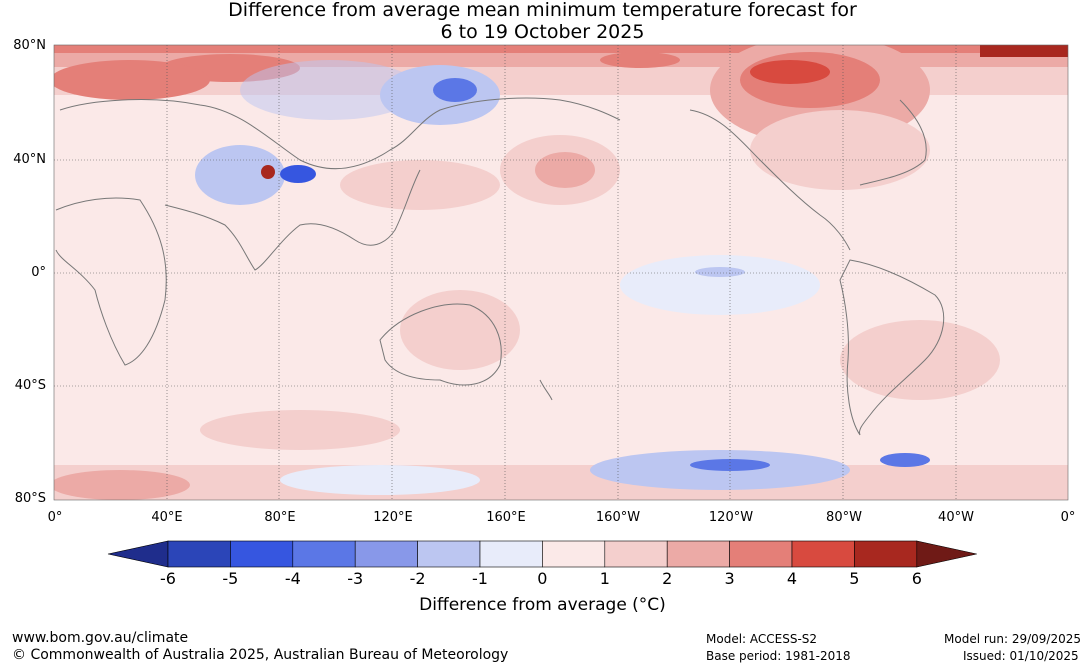 This screenshot has width=1085, height=667. Describe the element at coordinates (916, 578) in the screenshot. I see `colorbar-tick-label: 6` at that location.